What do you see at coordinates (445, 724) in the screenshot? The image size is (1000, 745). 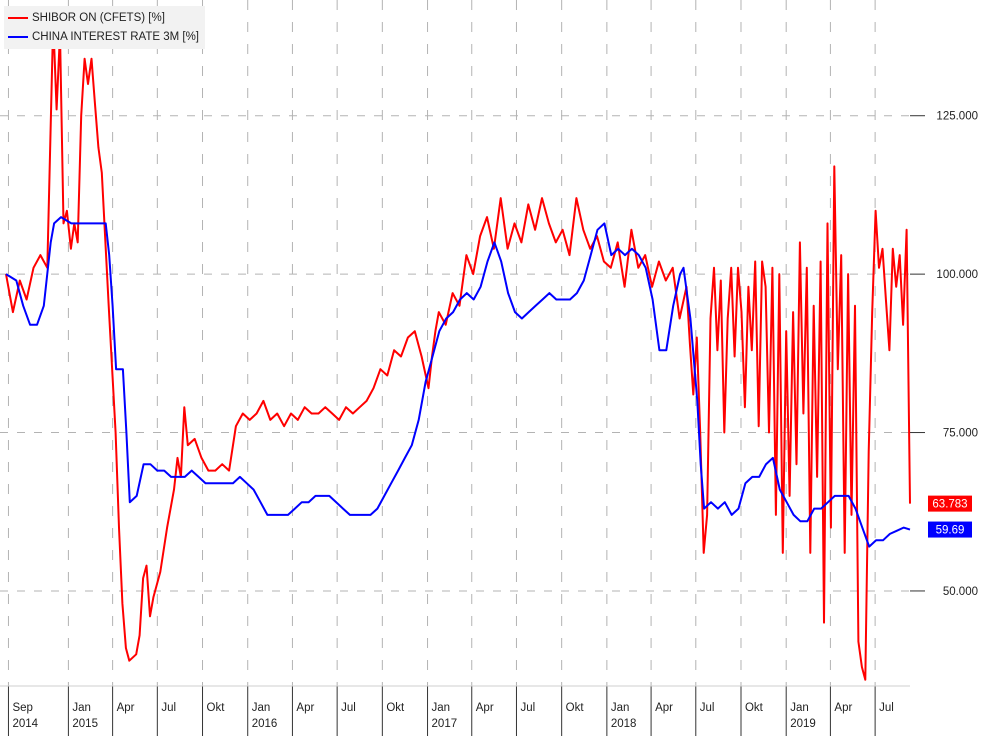 I see `x-tick-year-label: 2017` at bounding box center [445, 724].